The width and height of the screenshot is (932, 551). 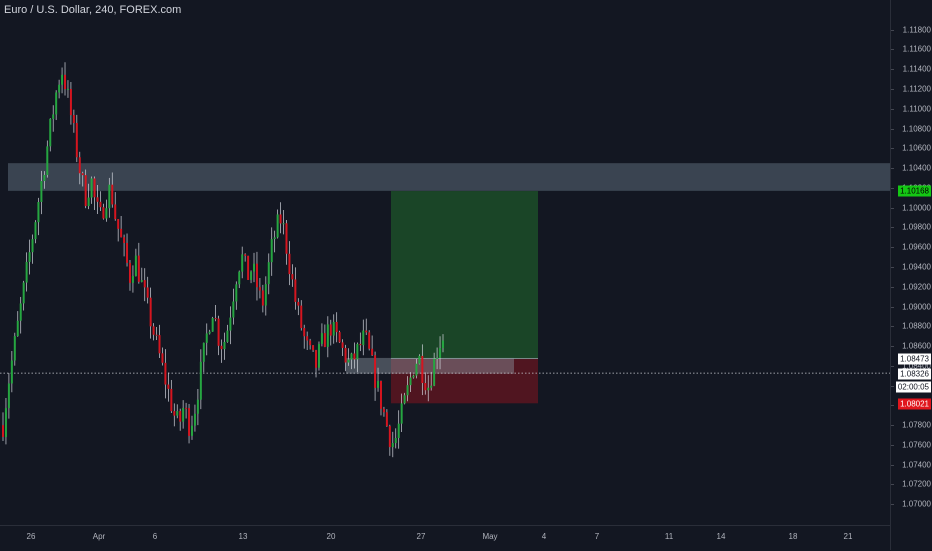 What do you see at coordinates (464, 275) in the screenshot?
I see `target-zone` at bounding box center [464, 275].